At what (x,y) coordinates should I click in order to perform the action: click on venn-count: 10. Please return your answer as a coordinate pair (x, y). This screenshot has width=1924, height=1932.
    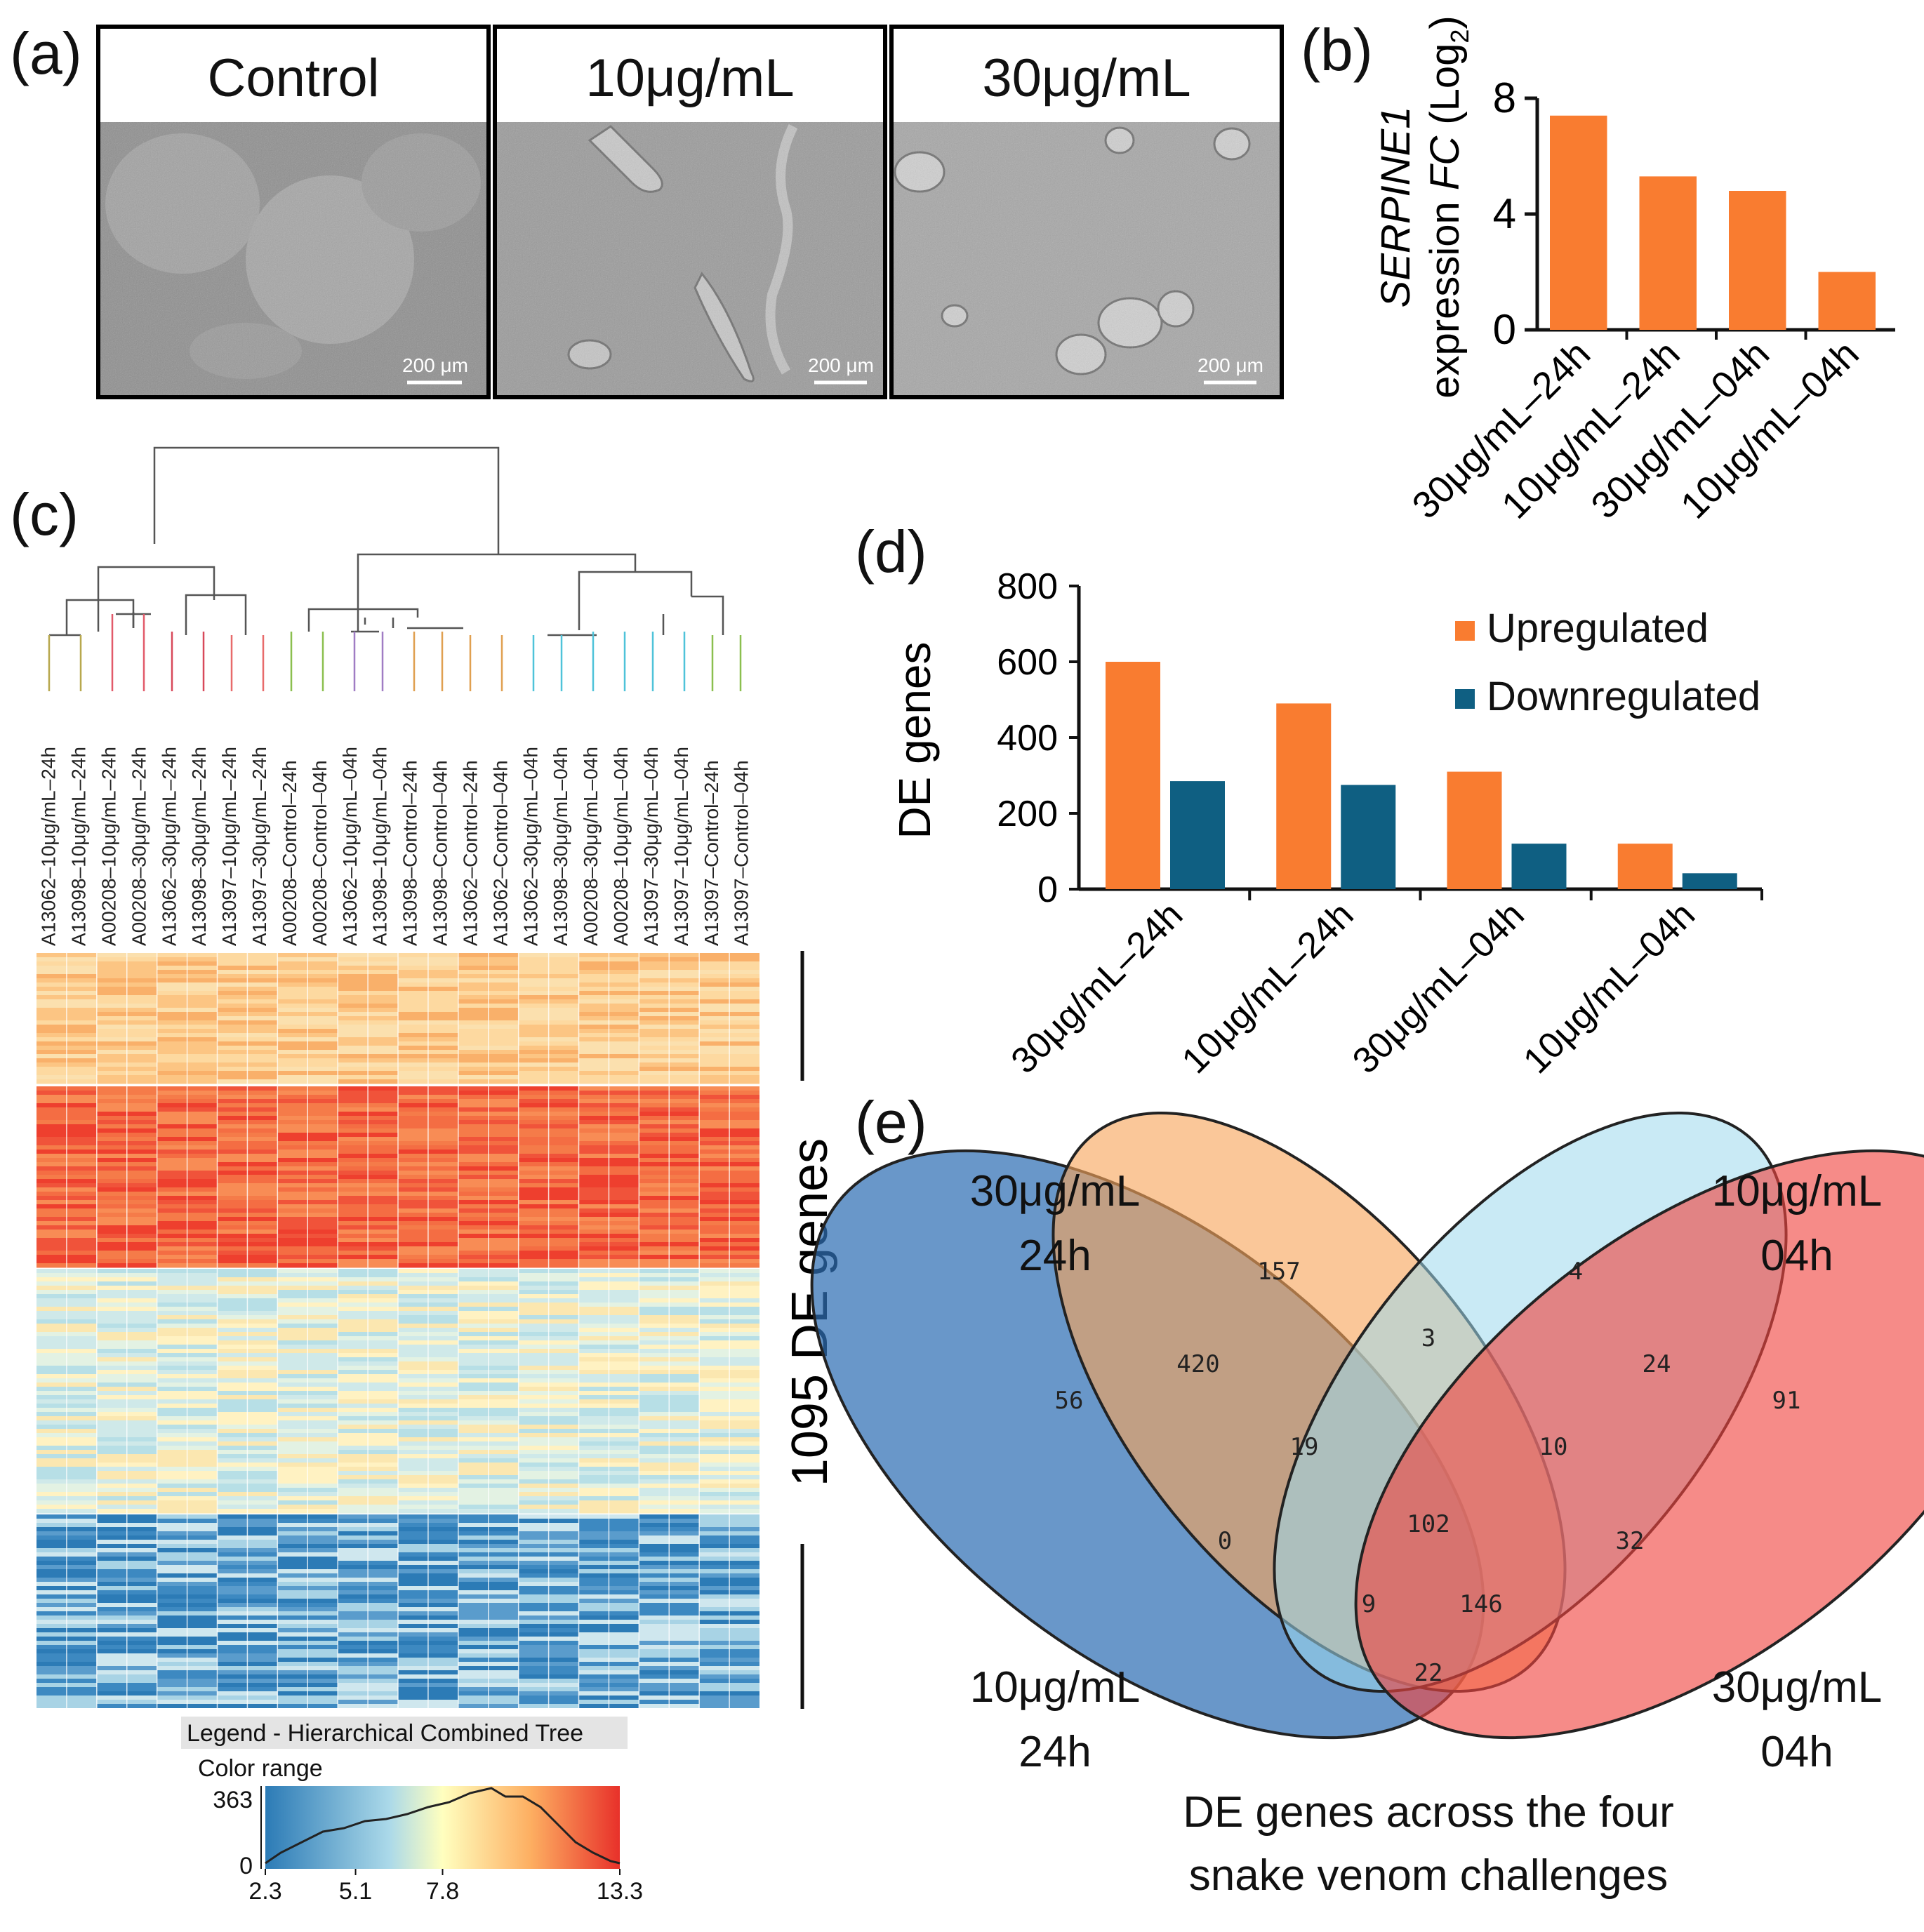
    Looking at the image, I should click on (1554, 1447).